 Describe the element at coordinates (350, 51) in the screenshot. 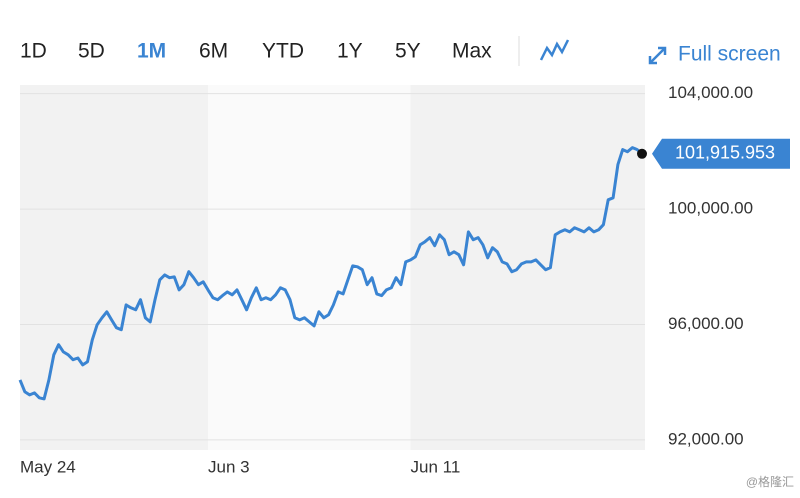

I see `range-button: 1Y` at that location.